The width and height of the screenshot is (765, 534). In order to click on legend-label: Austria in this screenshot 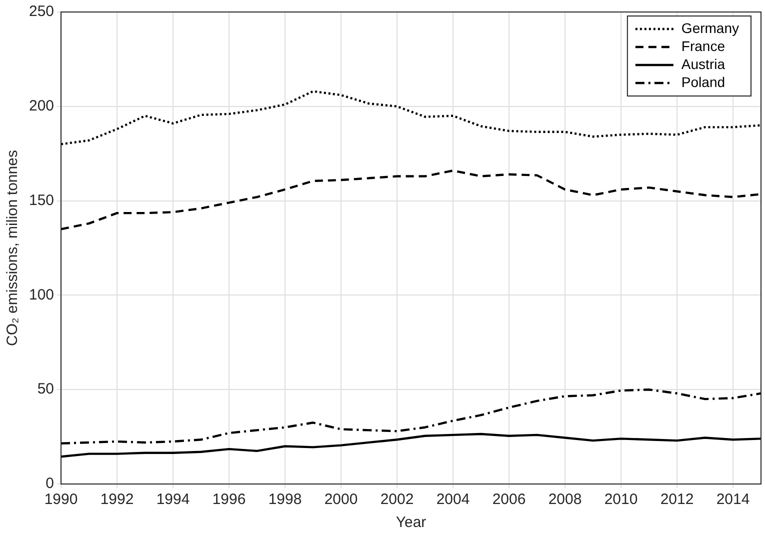, I will do `click(703, 64)`.